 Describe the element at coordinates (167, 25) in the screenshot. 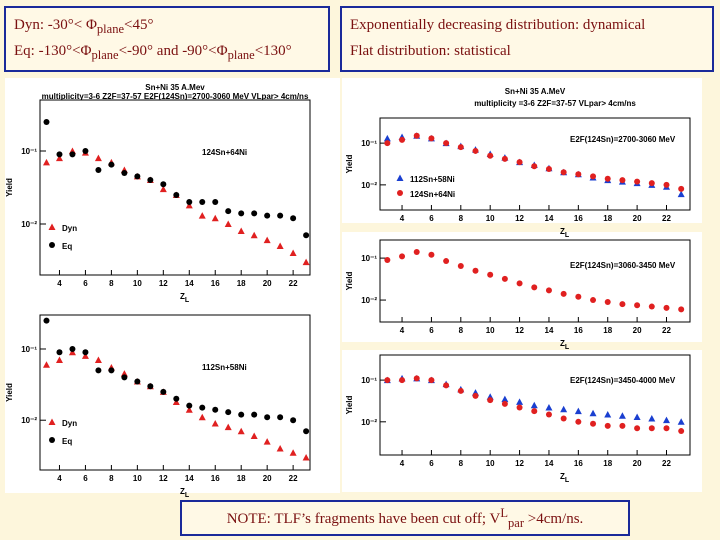

I see `header-line: Dyn: -30°< Φplane<45°` at that location.